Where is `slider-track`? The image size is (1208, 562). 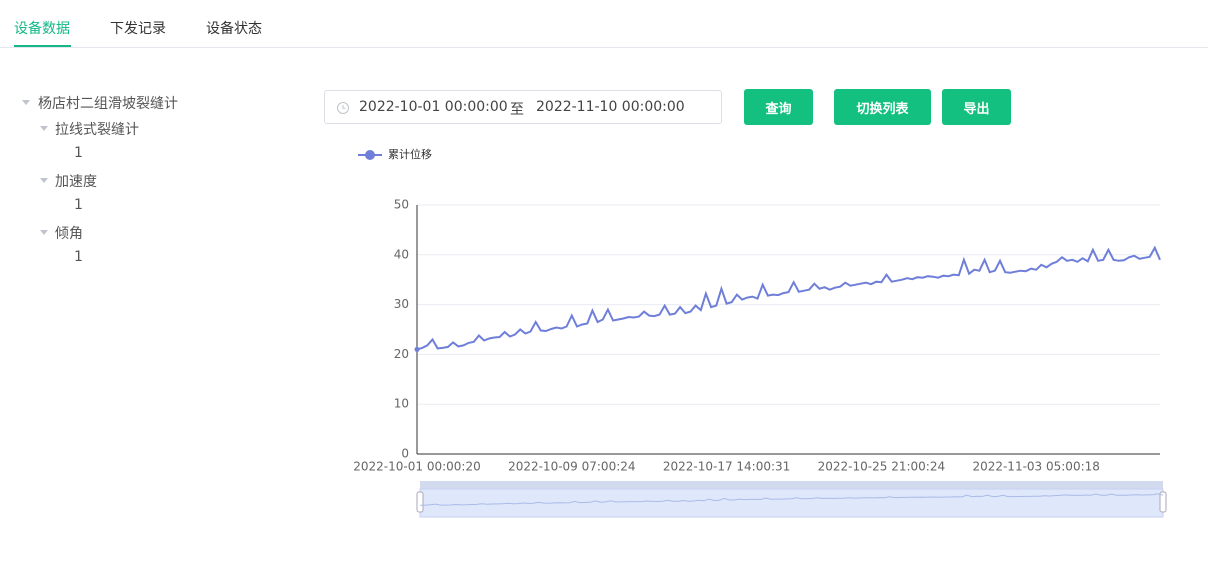 slider-track is located at coordinates (791, 485).